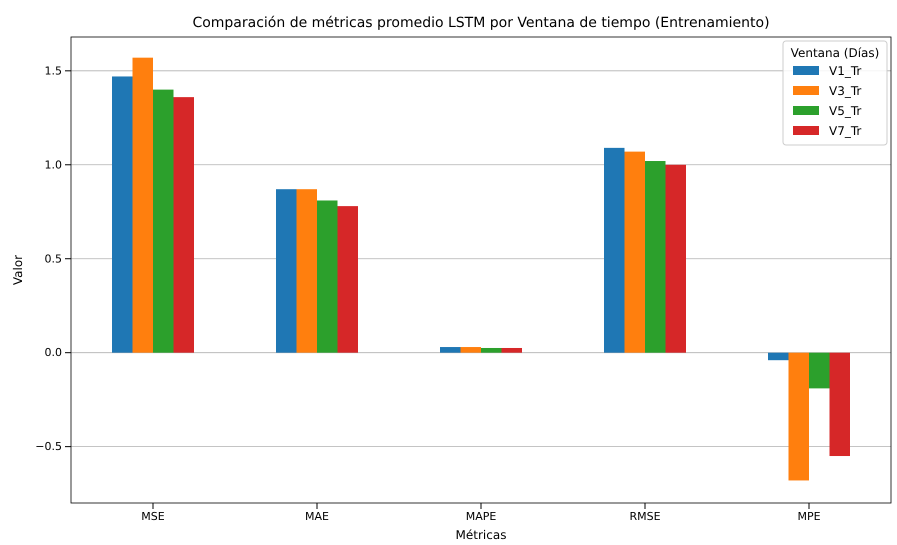 The height and width of the screenshot is (545, 897). Describe the element at coordinates (645, 516) in the screenshot. I see `x-tick-label: RMSE` at that location.